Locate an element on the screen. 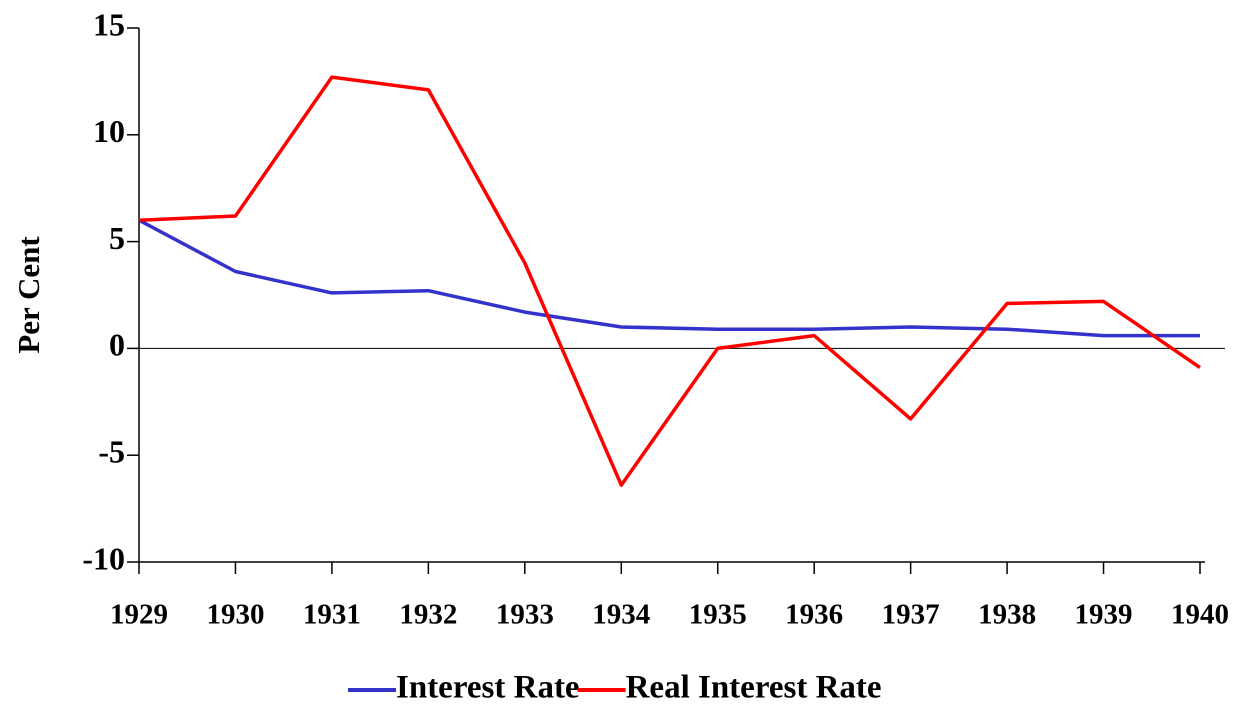 The height and width of the screenshot is (719, 1250). y-tick-label: -10 is located at coordinates (103, 558).